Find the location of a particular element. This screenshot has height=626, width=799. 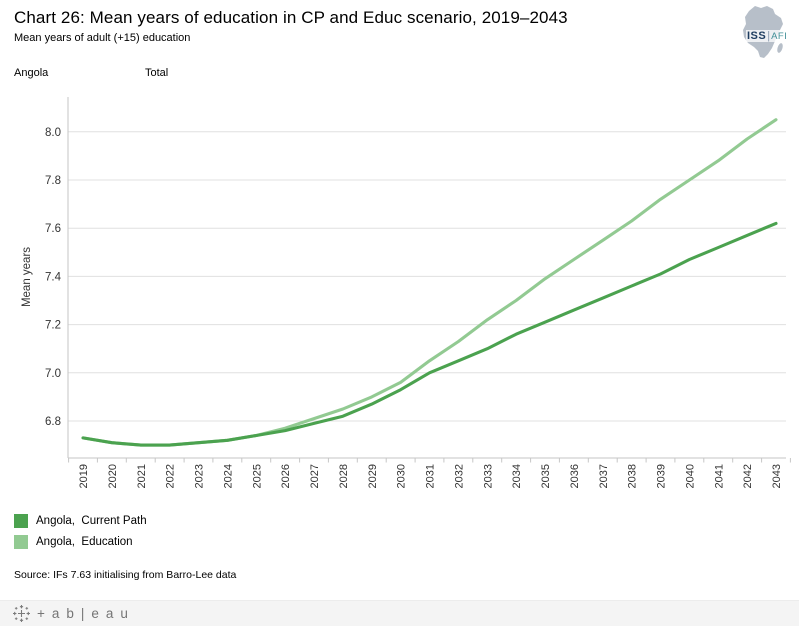

y-tick-label: 7.6 is located at coordinates (53, 229).